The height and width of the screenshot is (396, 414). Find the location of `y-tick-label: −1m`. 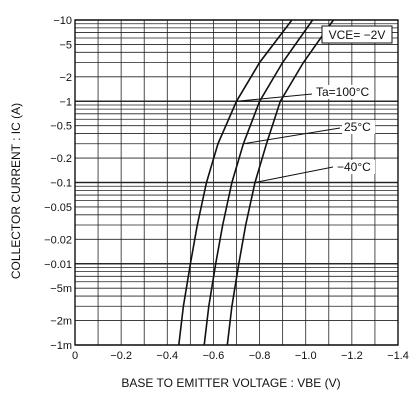

y-tick-label: −1m is located at coordinates (61, 346).